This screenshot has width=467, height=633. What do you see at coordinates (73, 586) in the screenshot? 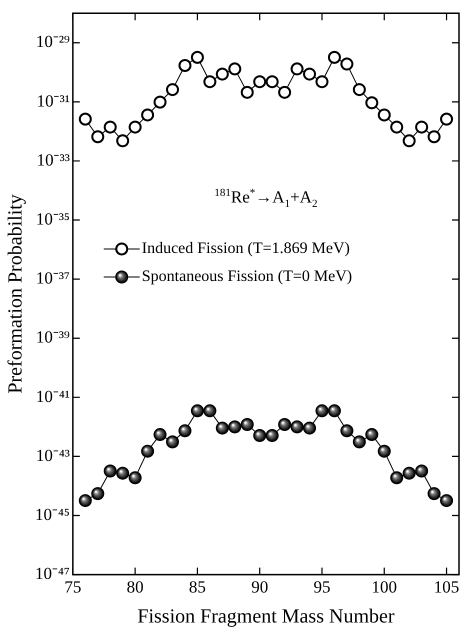
I see `x-tick-label: 75` at bounding box center [73, 586].